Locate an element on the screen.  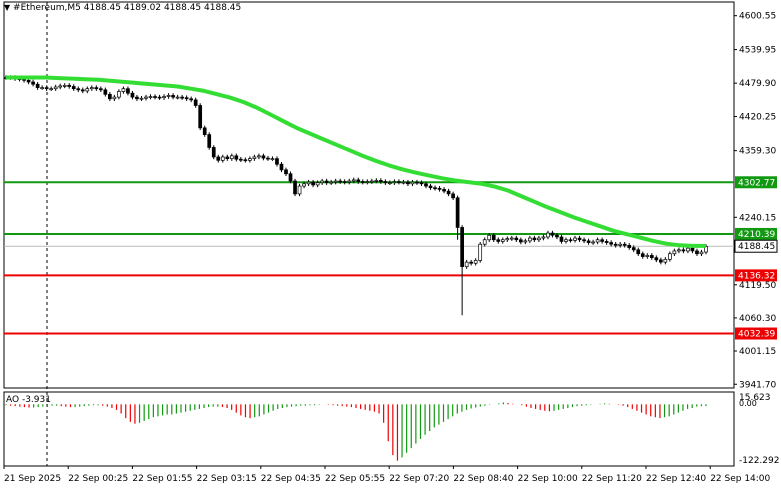
support-level-label: 4136.32 is located at coordinates (756, 276).